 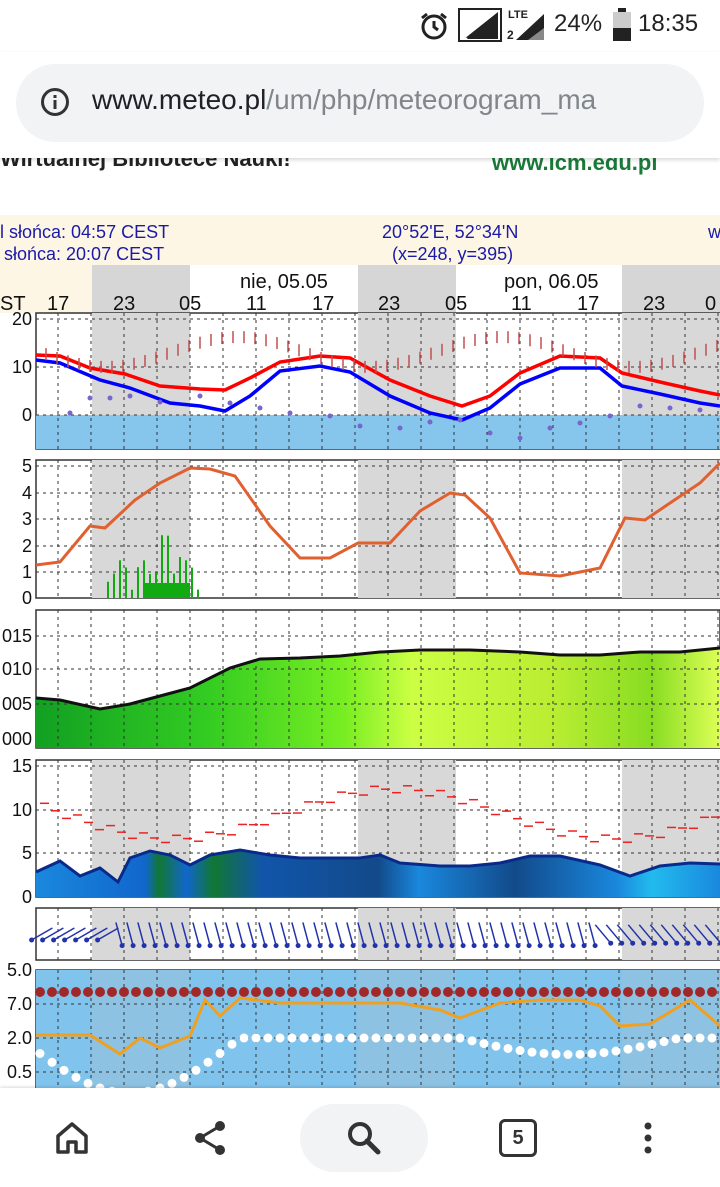 What do you see at coordinates (13, 304) in the screenshot?
I see `timezone-cut: ST` at bounding box center [13, 304].